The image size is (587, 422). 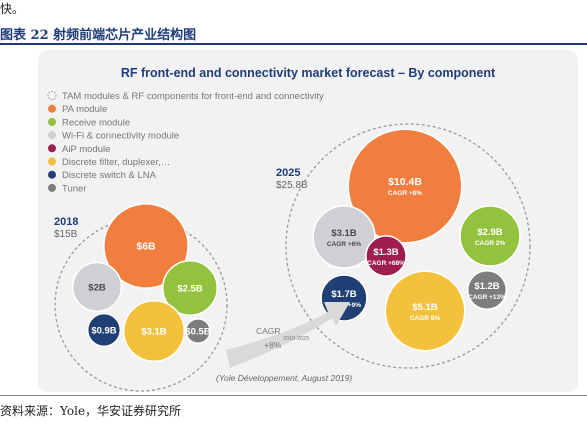 What do you see at coordinates (66, 234) in the screenshot?
I see `total-label-2018: $15B` at bounding box center [66, 234].